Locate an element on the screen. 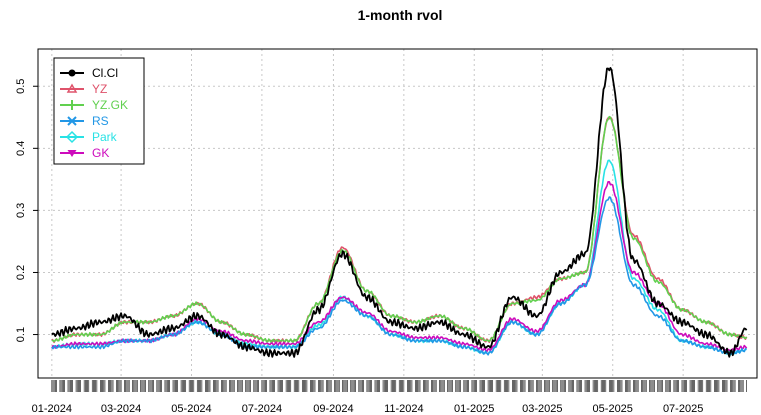 This screenshot has width=761, height=415. legend-box is located at coordinates (99, 111).